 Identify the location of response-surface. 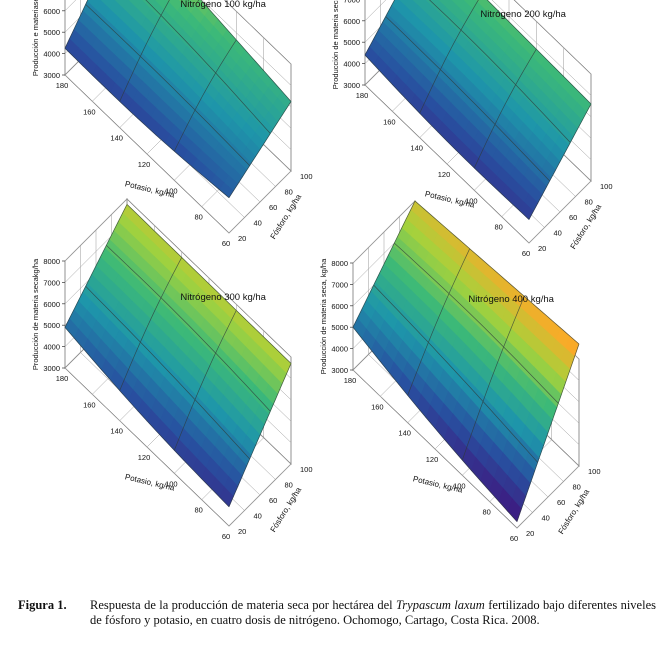
(478, 110).